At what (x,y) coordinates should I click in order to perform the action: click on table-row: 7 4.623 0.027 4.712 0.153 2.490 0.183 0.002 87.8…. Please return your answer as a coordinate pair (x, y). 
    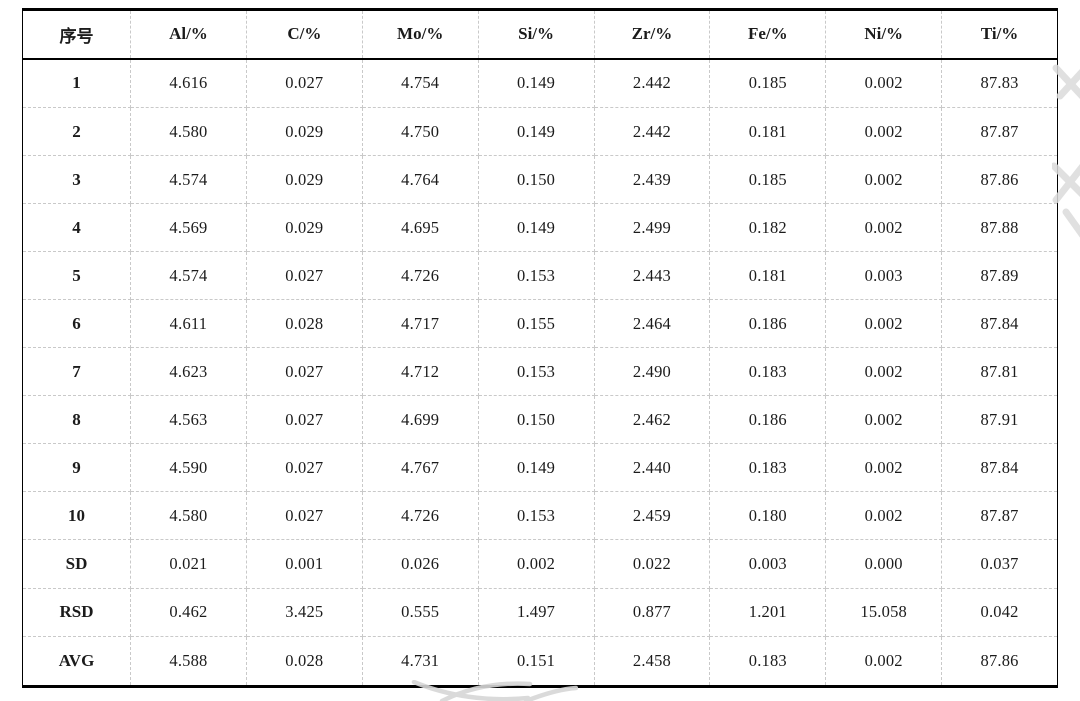
    Looking at the image, I should click on (540, 372).